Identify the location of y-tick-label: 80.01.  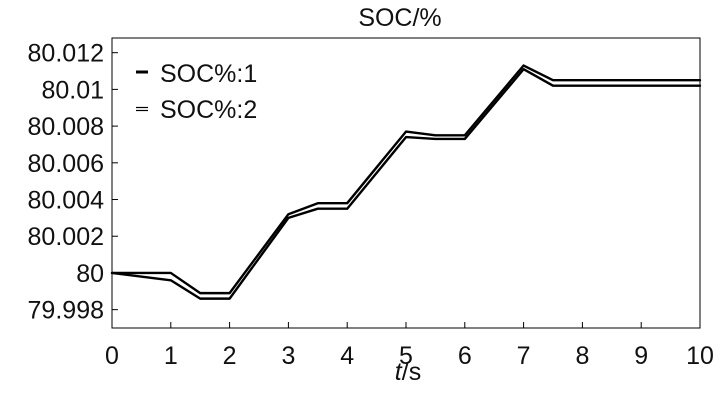
(72, 90).